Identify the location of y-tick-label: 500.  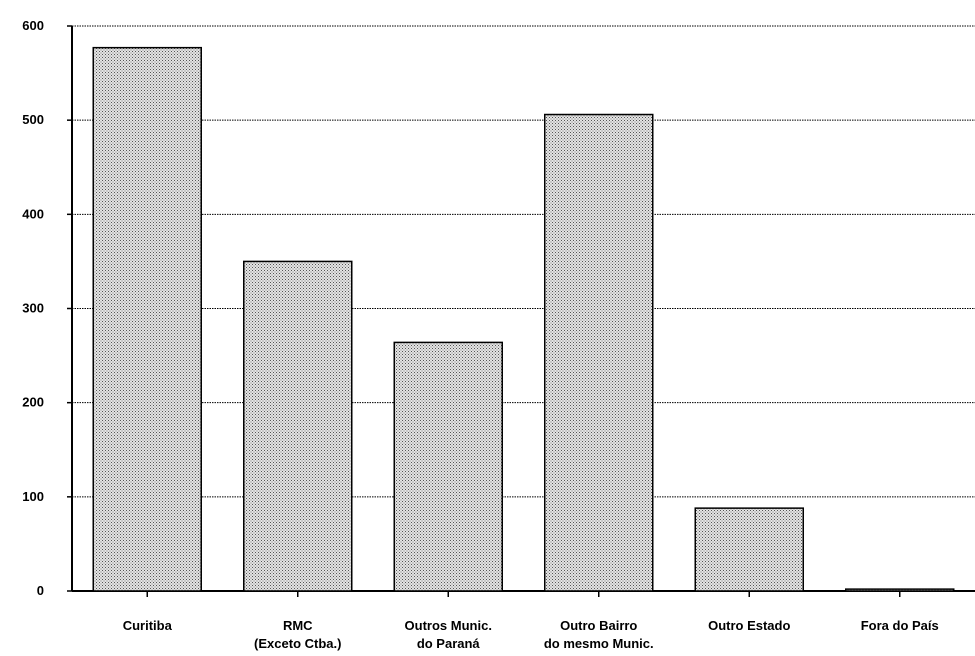
(33, 119).